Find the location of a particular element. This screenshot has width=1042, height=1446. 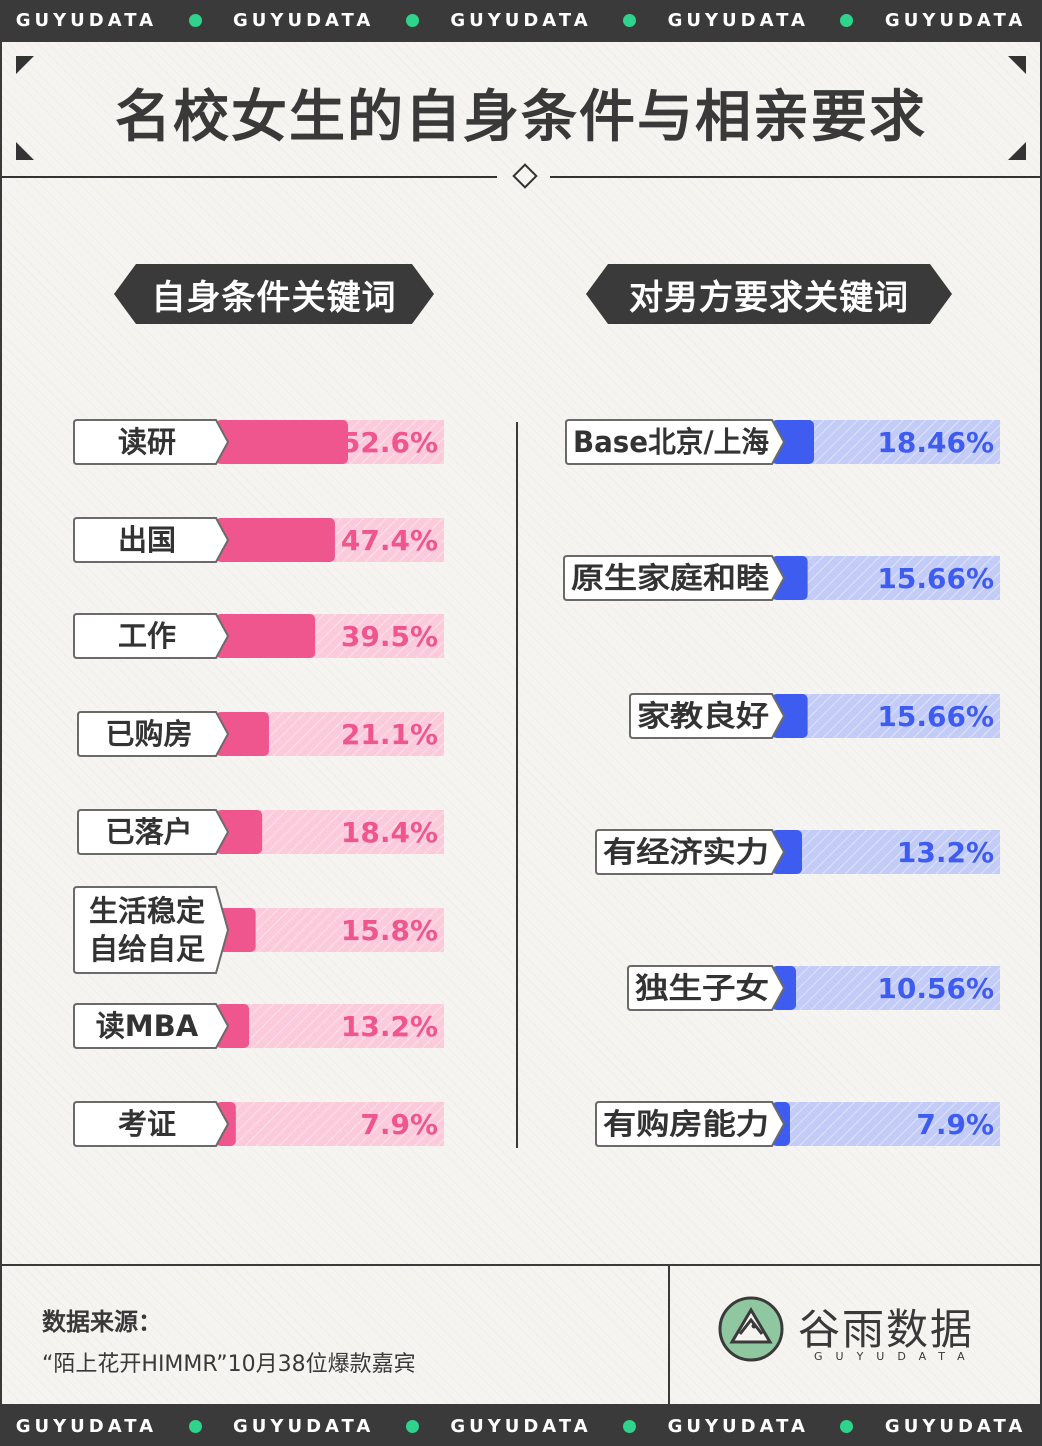

value-label: 47.4% is located at coordinates (389, 540).